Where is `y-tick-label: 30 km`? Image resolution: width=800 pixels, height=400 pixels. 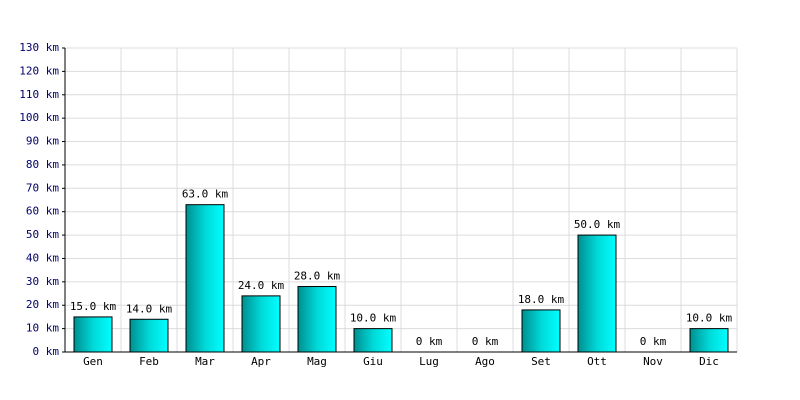
y-tick-label: 30 km is located at coordinates (42, 281).